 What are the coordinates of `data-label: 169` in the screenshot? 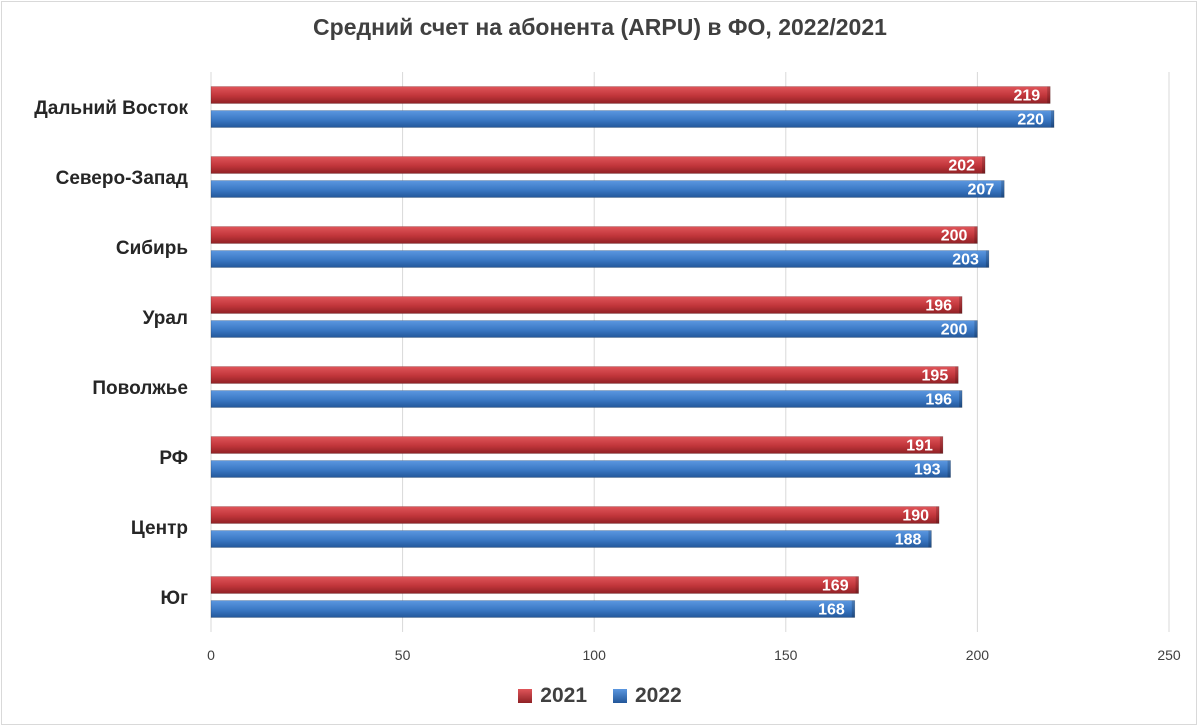 It's located at (835, 586).